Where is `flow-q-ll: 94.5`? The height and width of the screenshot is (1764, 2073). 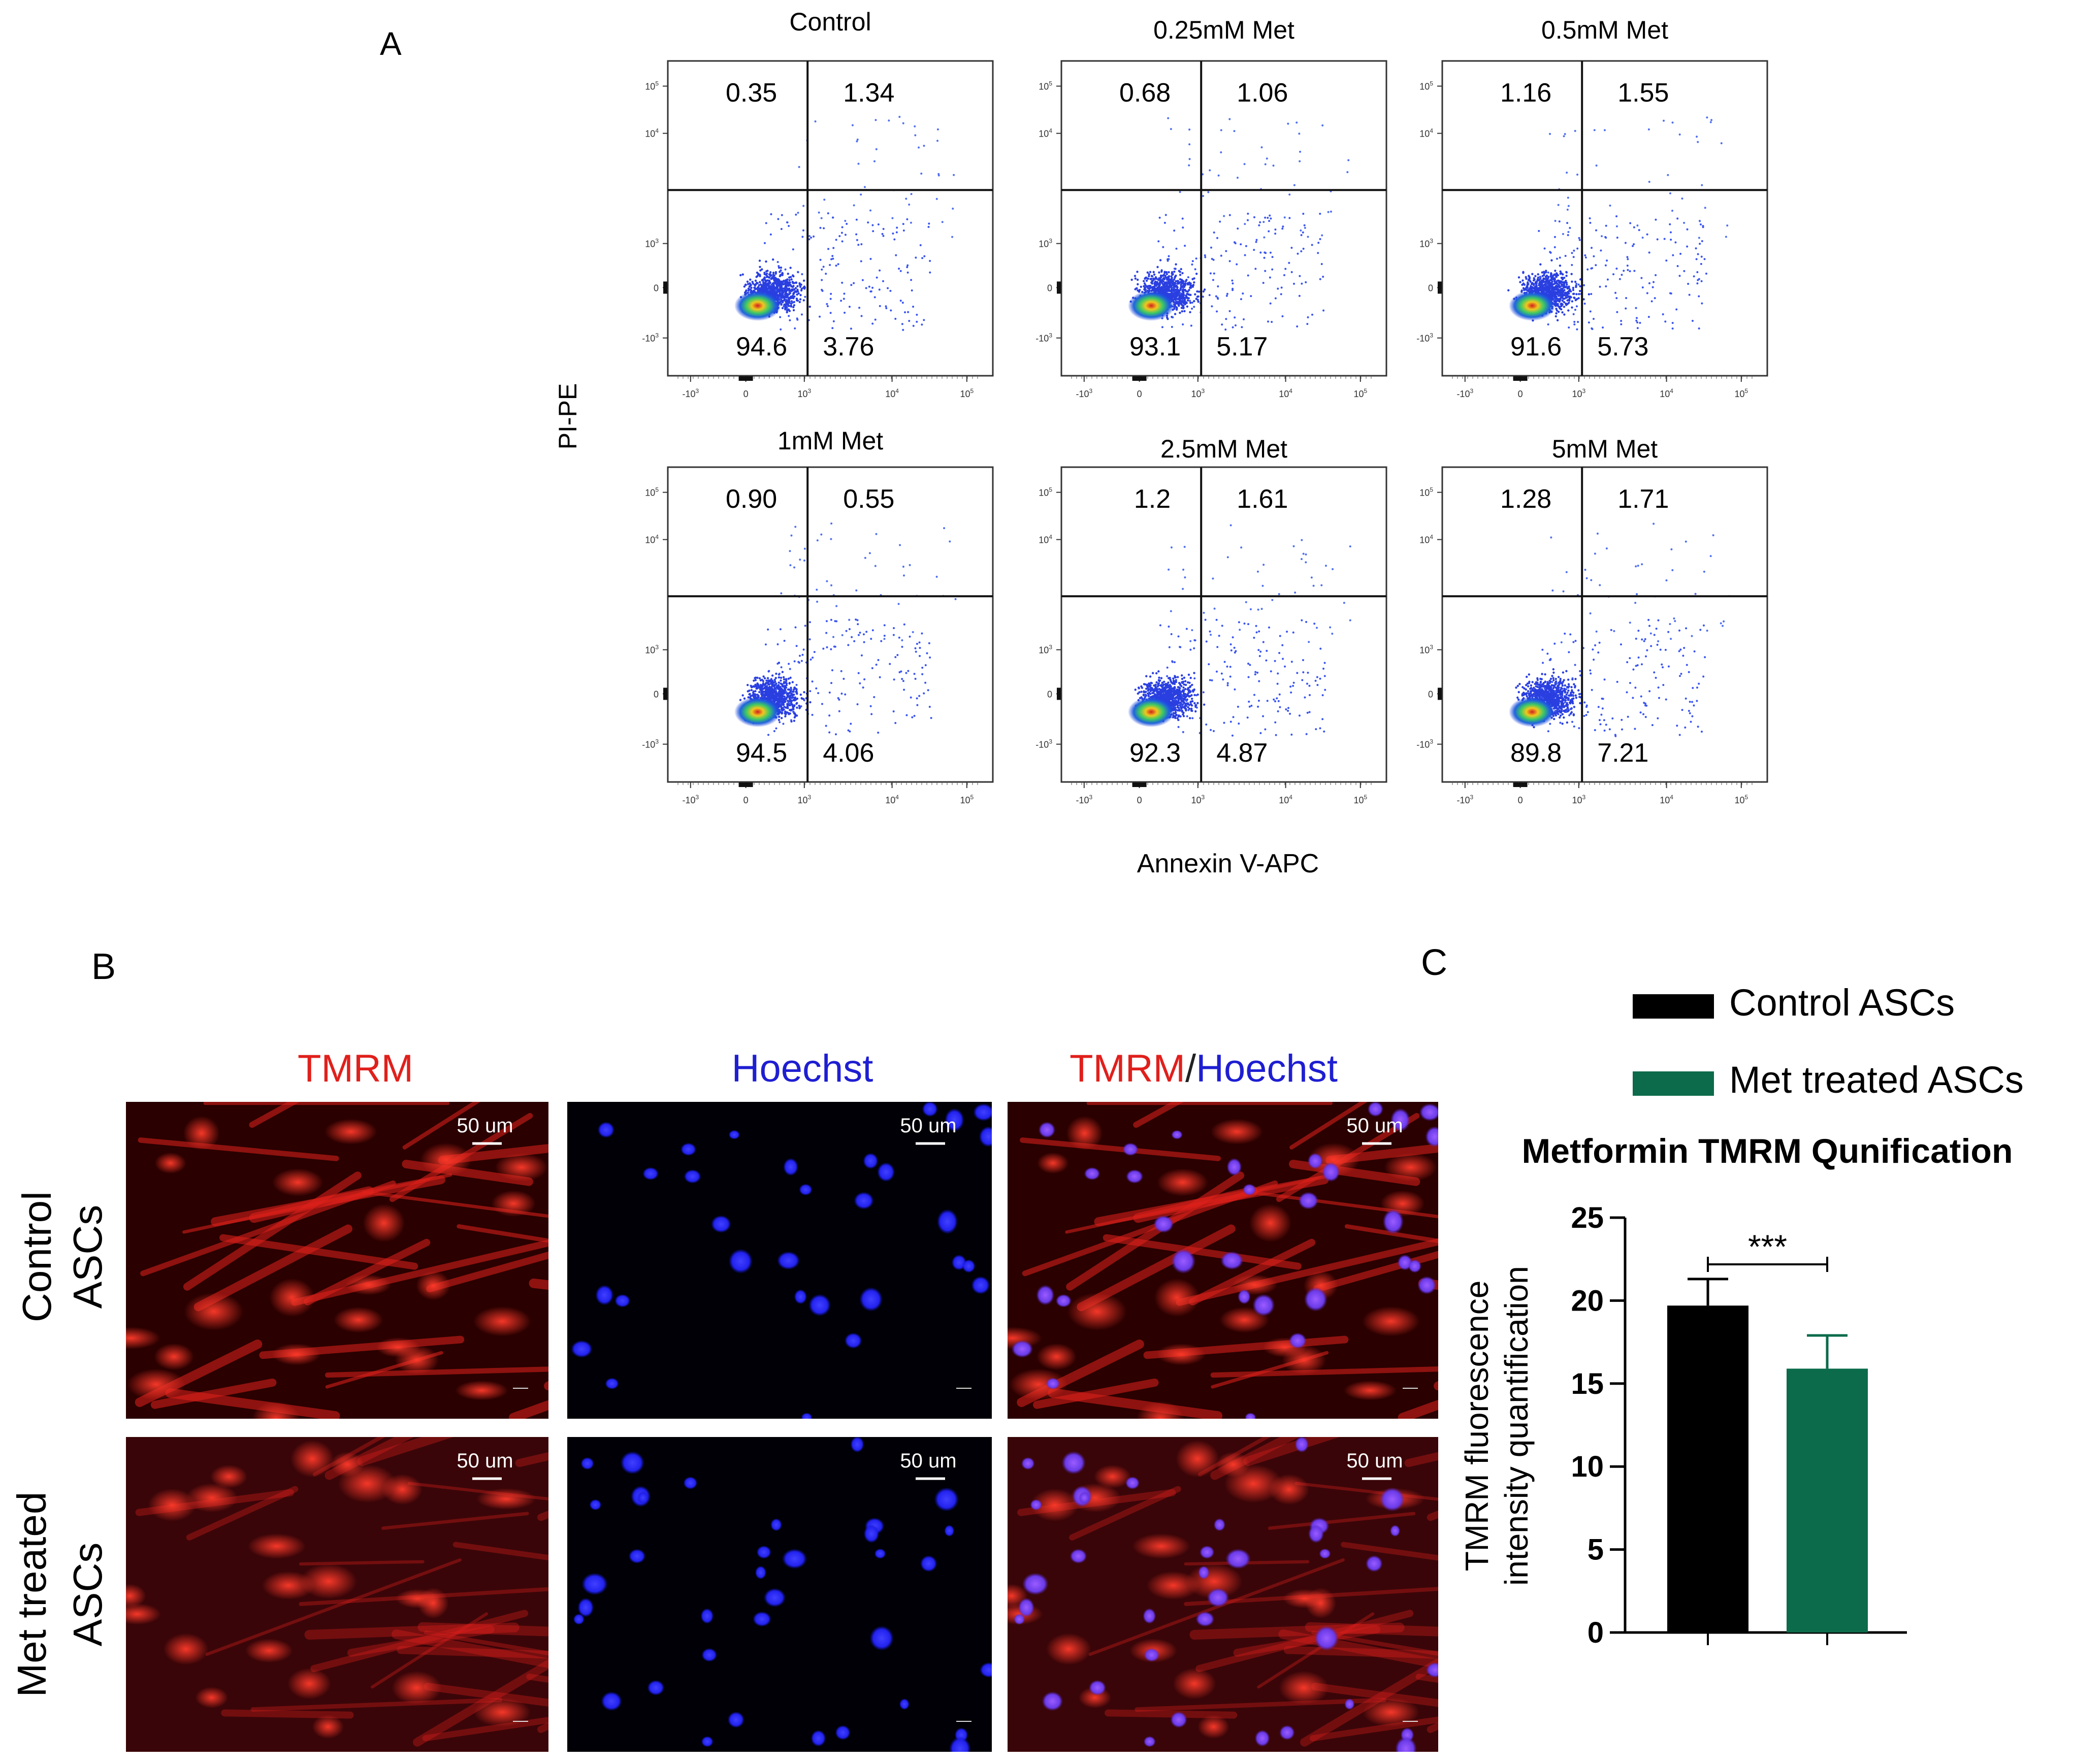
flow-q-ll: 94.5 is located at coordinates (761, 753).